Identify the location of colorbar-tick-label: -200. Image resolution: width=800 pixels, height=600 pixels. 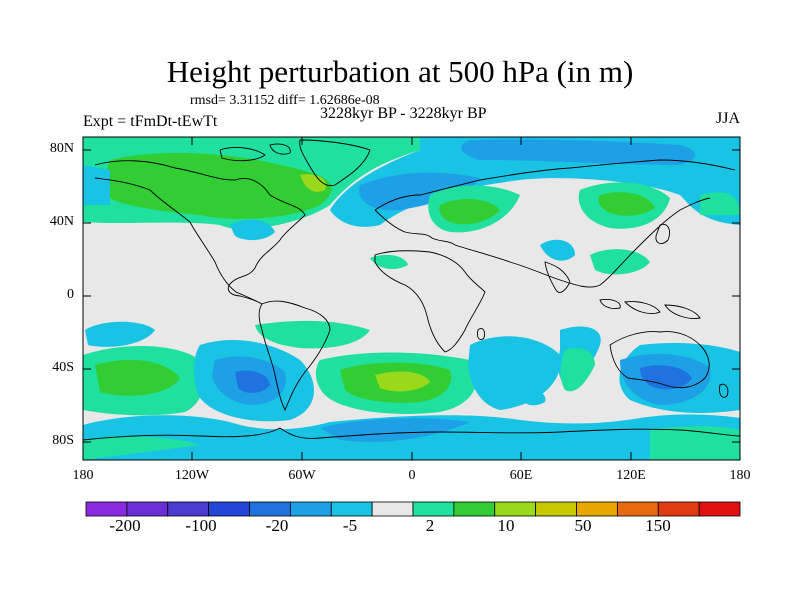
(125, 525).